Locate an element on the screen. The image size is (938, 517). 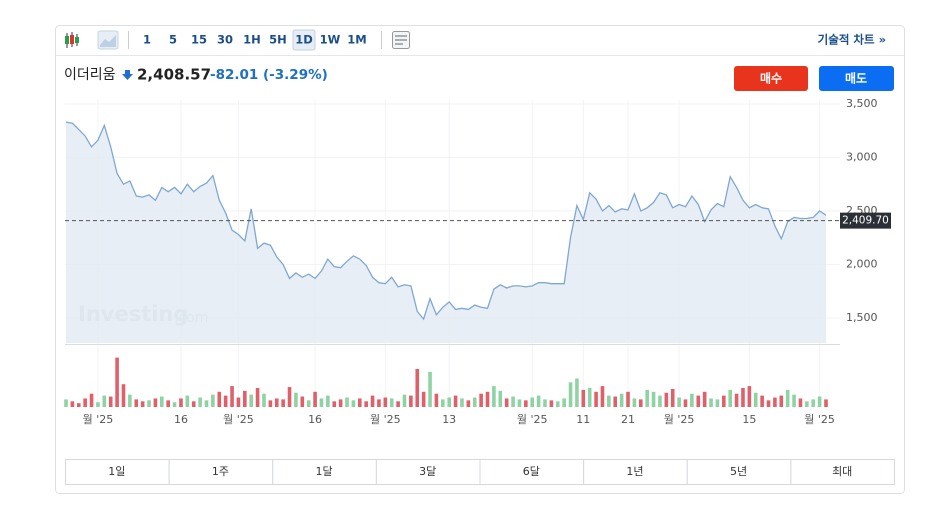
sell-button is located at coordinates (856, 78).